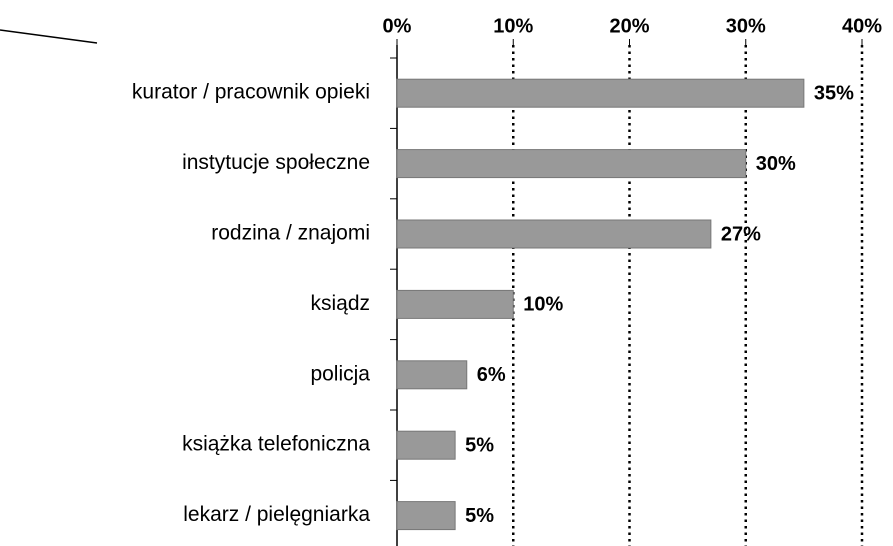  What do you see at coordinates (513, 26) in the screenshot?
I see `x-tick-label: 10%` at bounding box center [513, 26].